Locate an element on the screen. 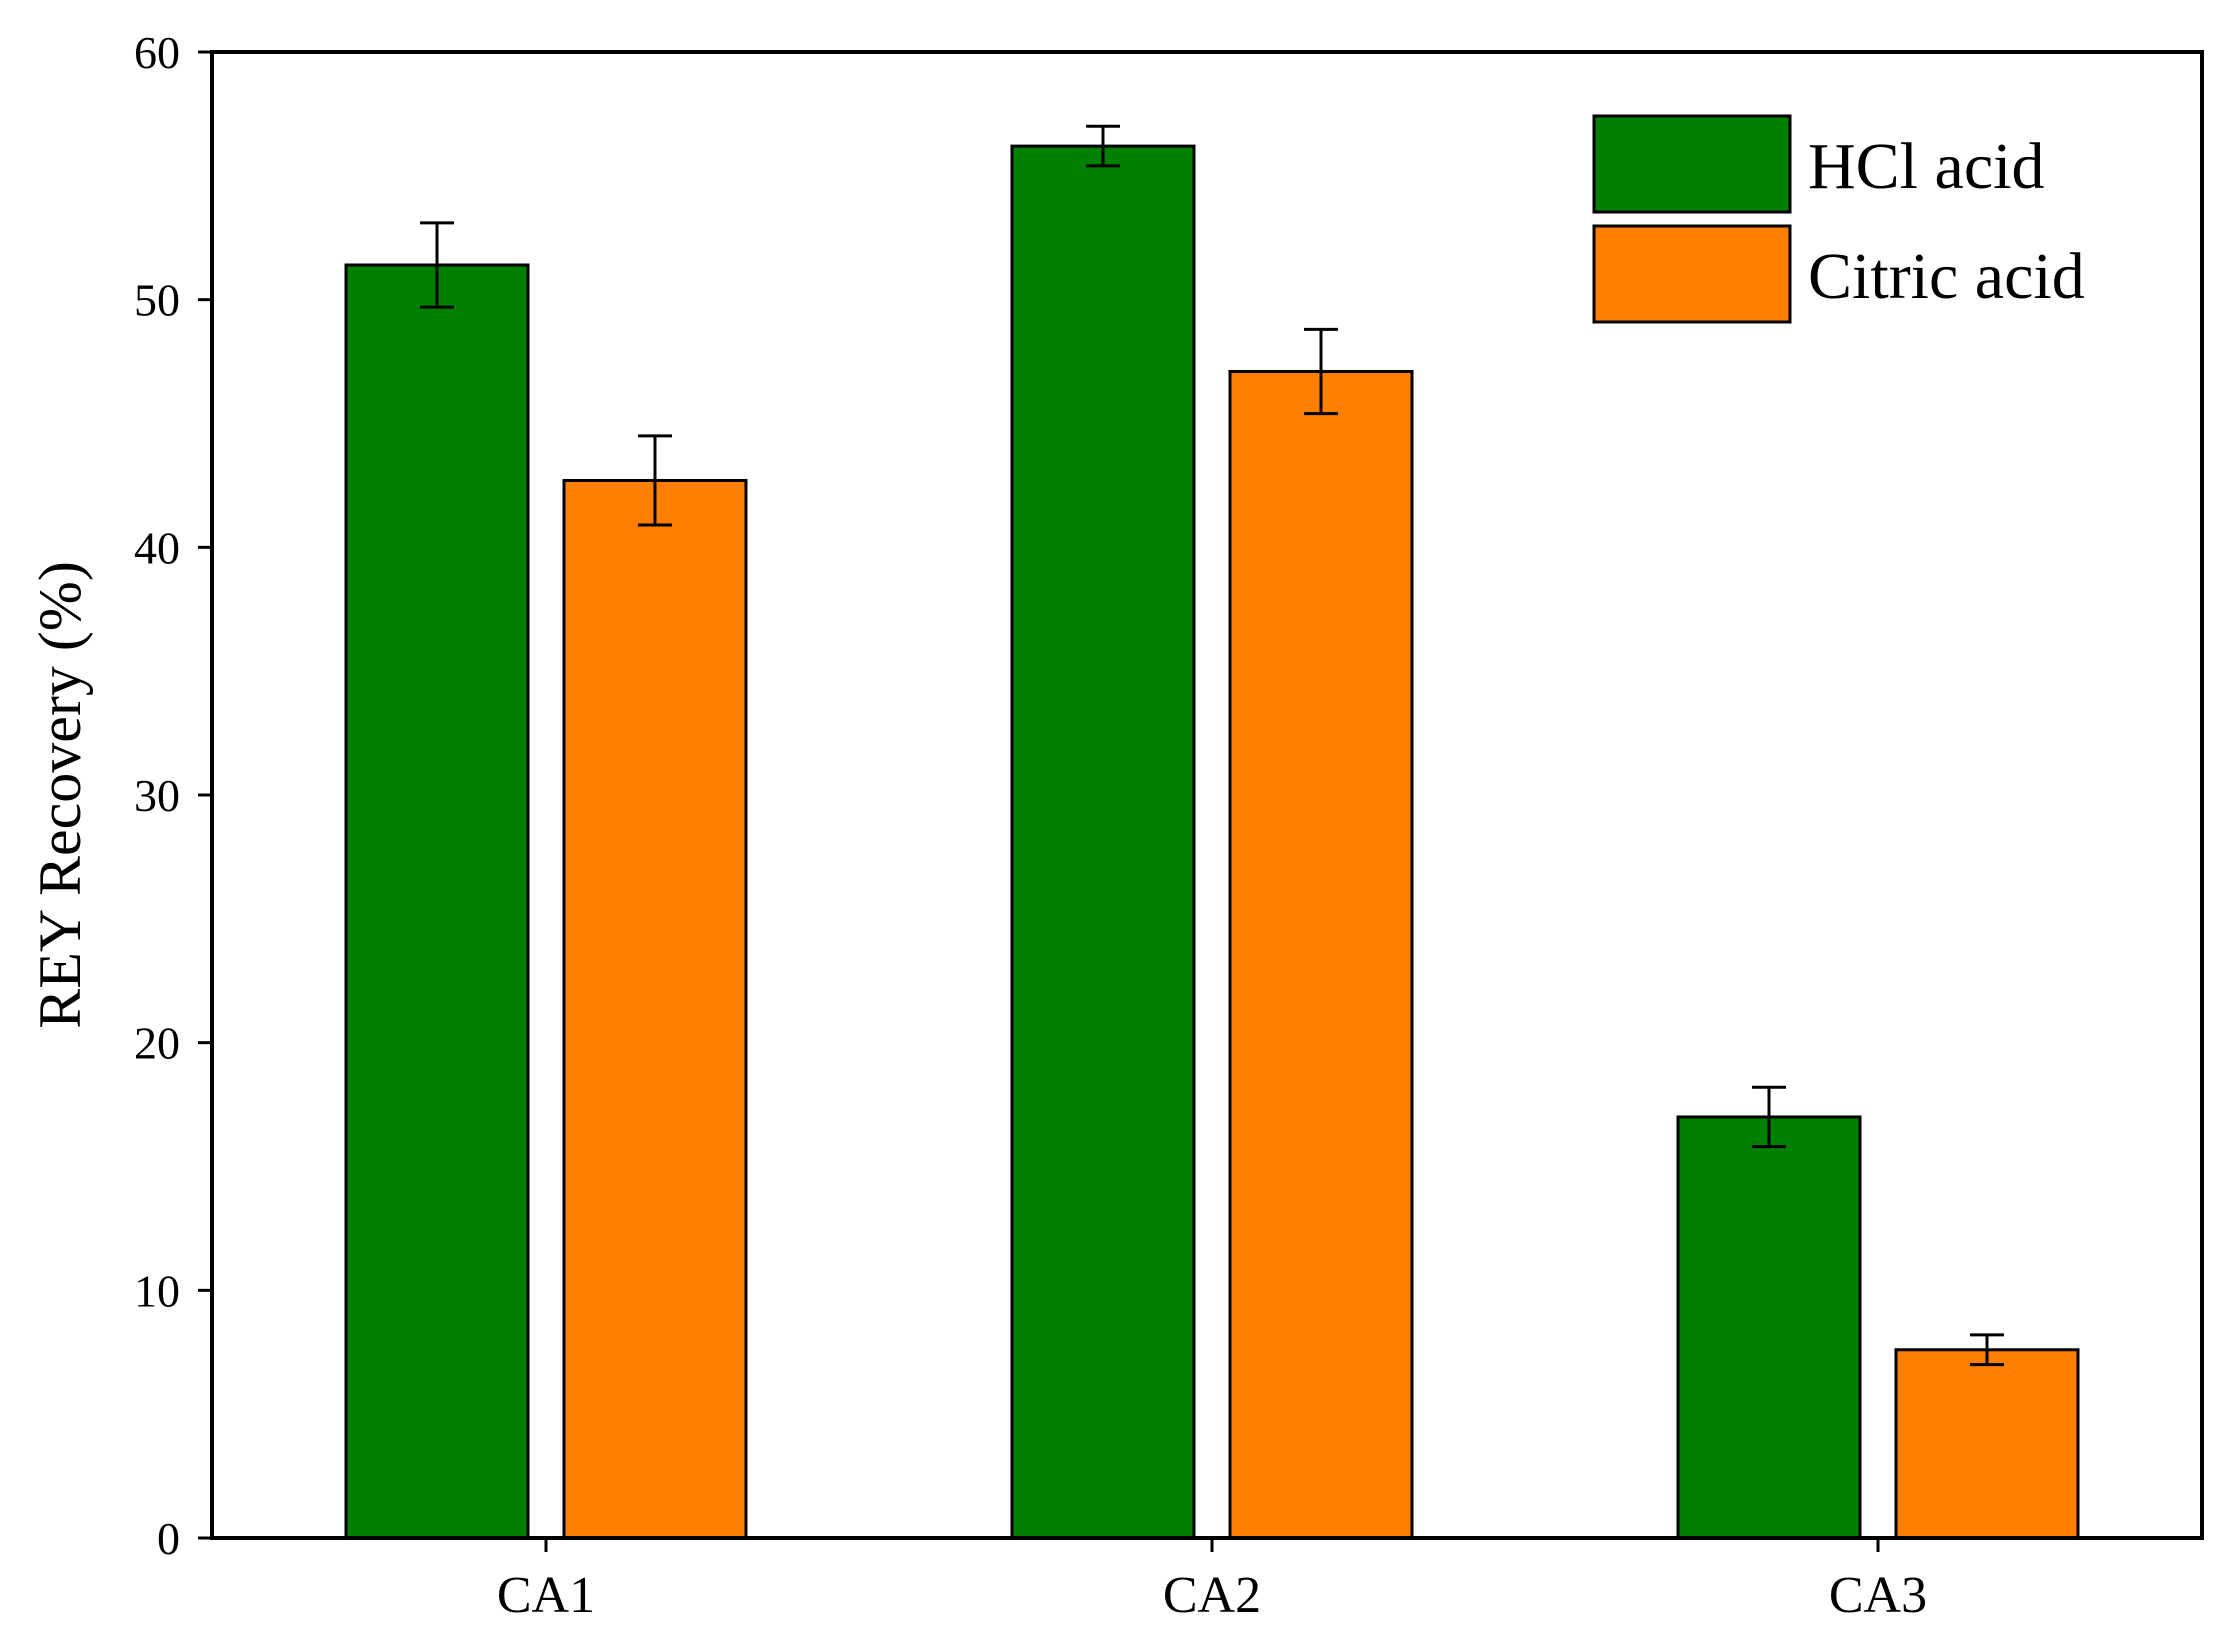 The height and width of the screenshot is (1637, 2226). bar-ca3-citric is located at coordinates (1987, 1444).